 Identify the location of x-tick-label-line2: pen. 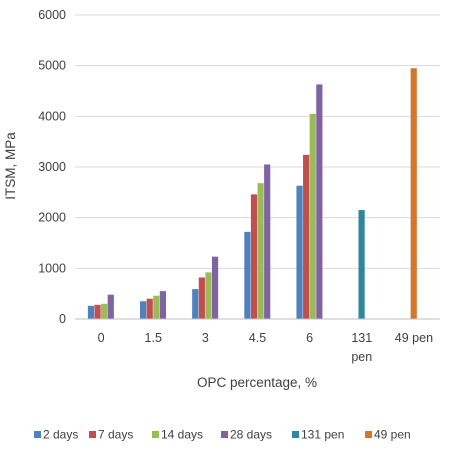
(361, 357).